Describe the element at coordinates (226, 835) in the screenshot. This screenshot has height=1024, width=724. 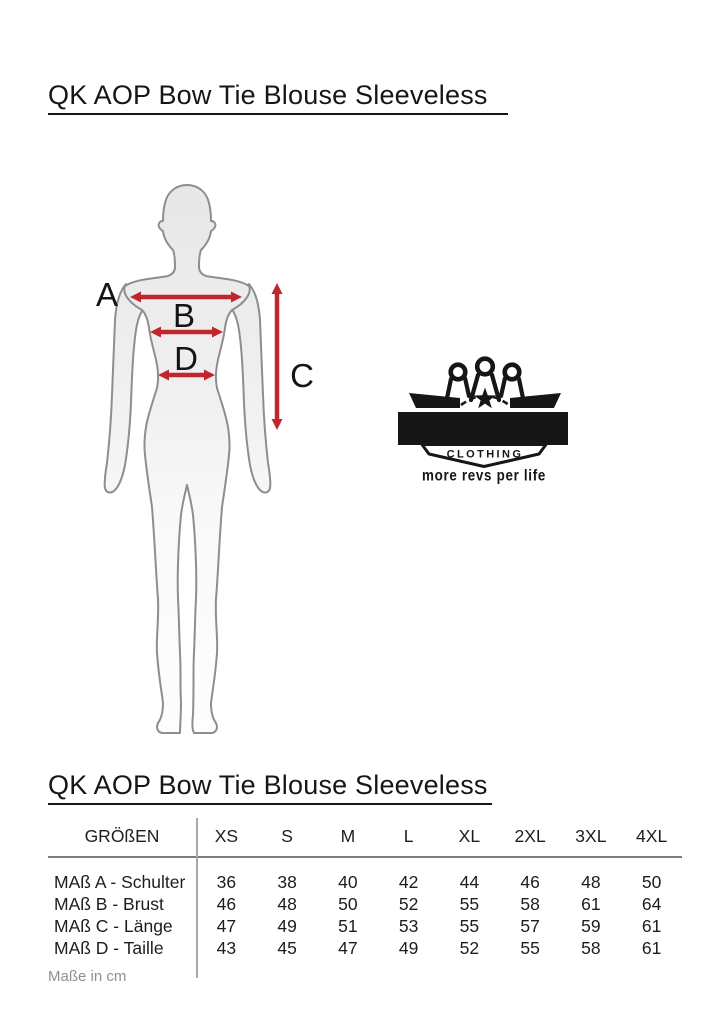
I see `size-header-xs: XS` at that location.